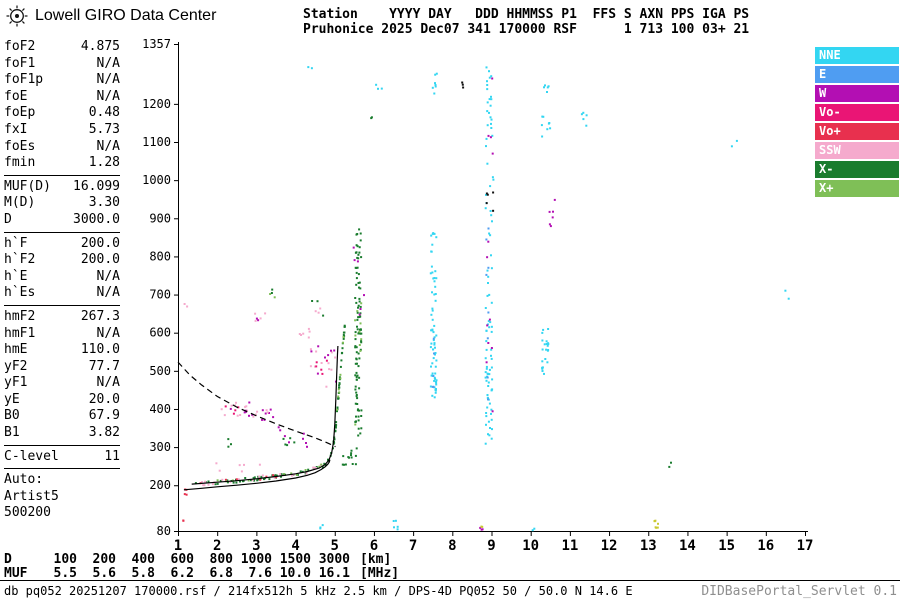 Image resolution: width=900 pixels, height=600 pixels. I want to click on y-tick-label: 1357, so click(156, 44).